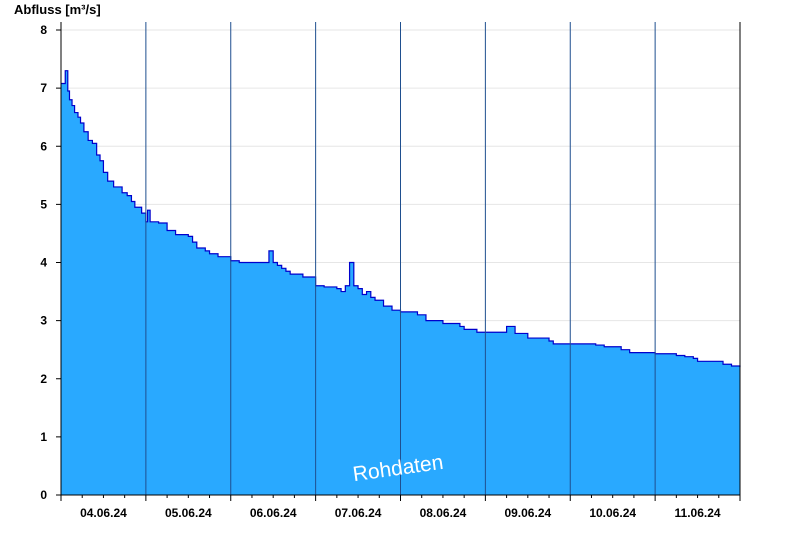 Image resolution: width=800 pixels, height=550 pixels. I want to click on x-tick-label: 09.06.24, so click(527, 513).